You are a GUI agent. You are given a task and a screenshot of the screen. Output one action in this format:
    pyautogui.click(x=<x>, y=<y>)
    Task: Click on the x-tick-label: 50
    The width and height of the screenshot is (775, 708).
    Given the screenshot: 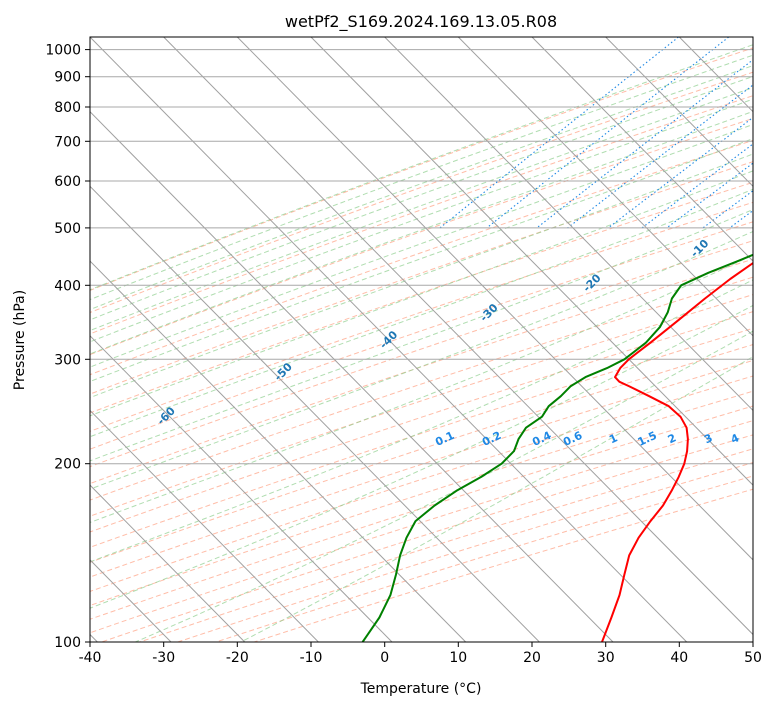 What is the action you would take?
    pyautogui.click(x=753, y=658)
    